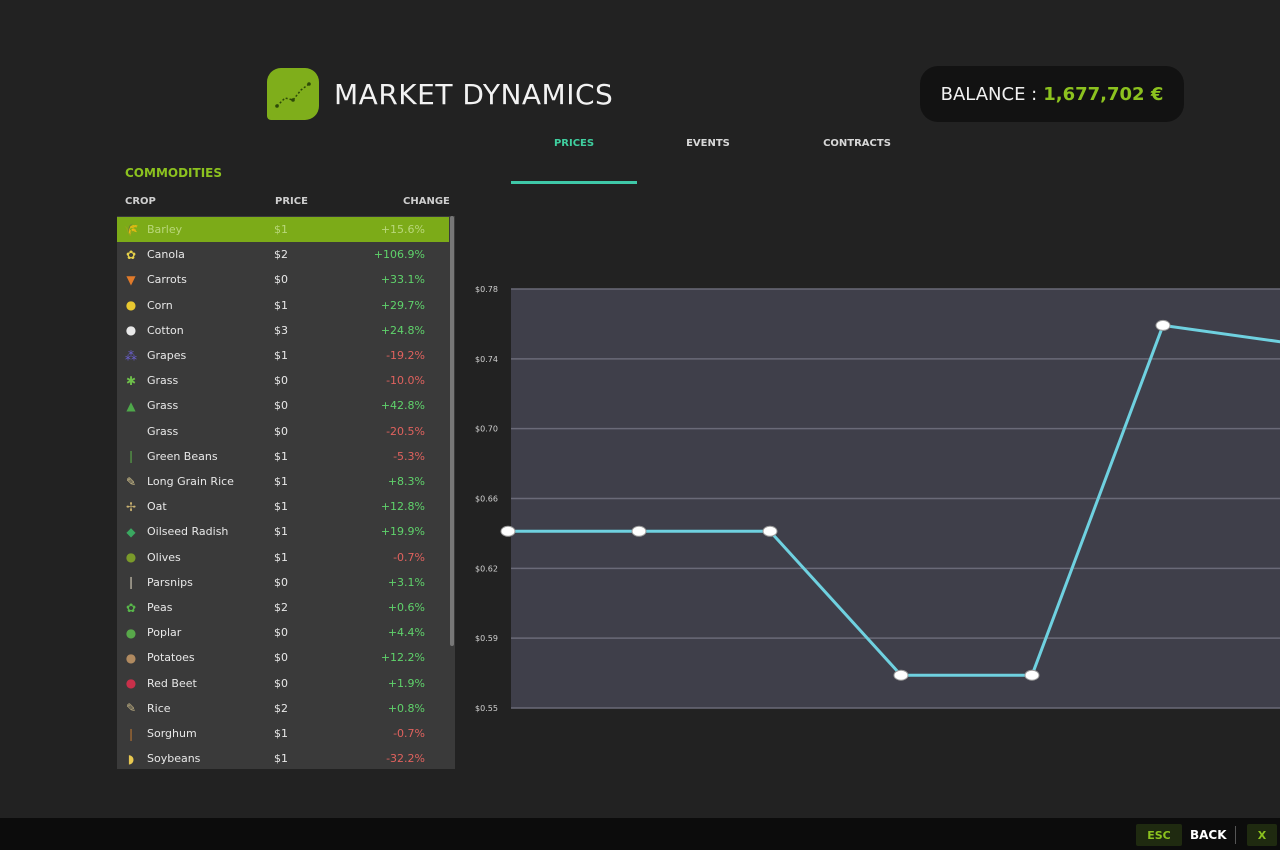  I want to click on crop-change: +1.9%, so click(406, 683).